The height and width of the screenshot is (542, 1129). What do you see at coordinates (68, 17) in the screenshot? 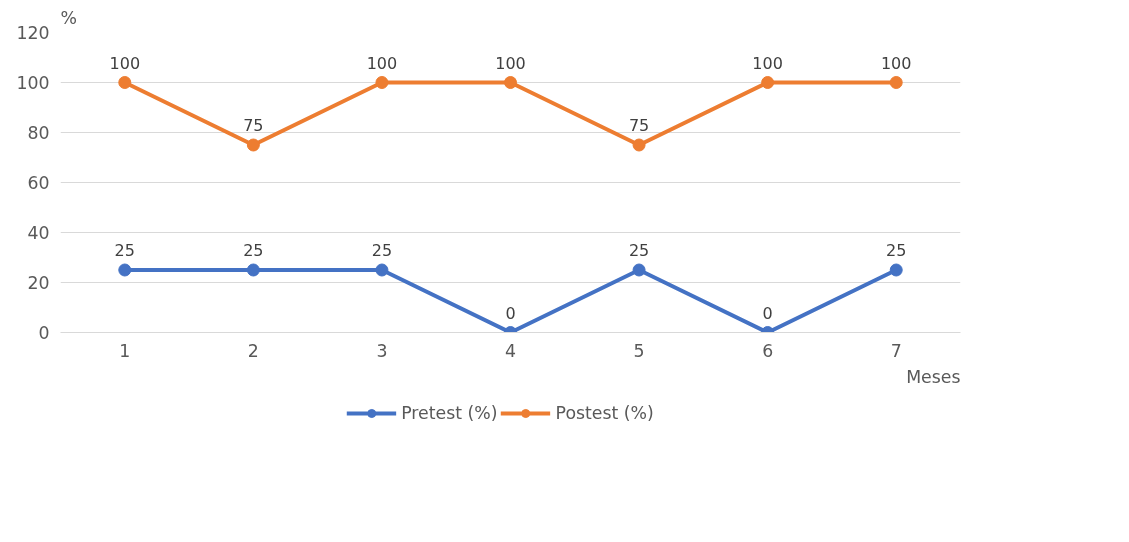
I see `y-axis-title: %` at bounding box center [68, 17].